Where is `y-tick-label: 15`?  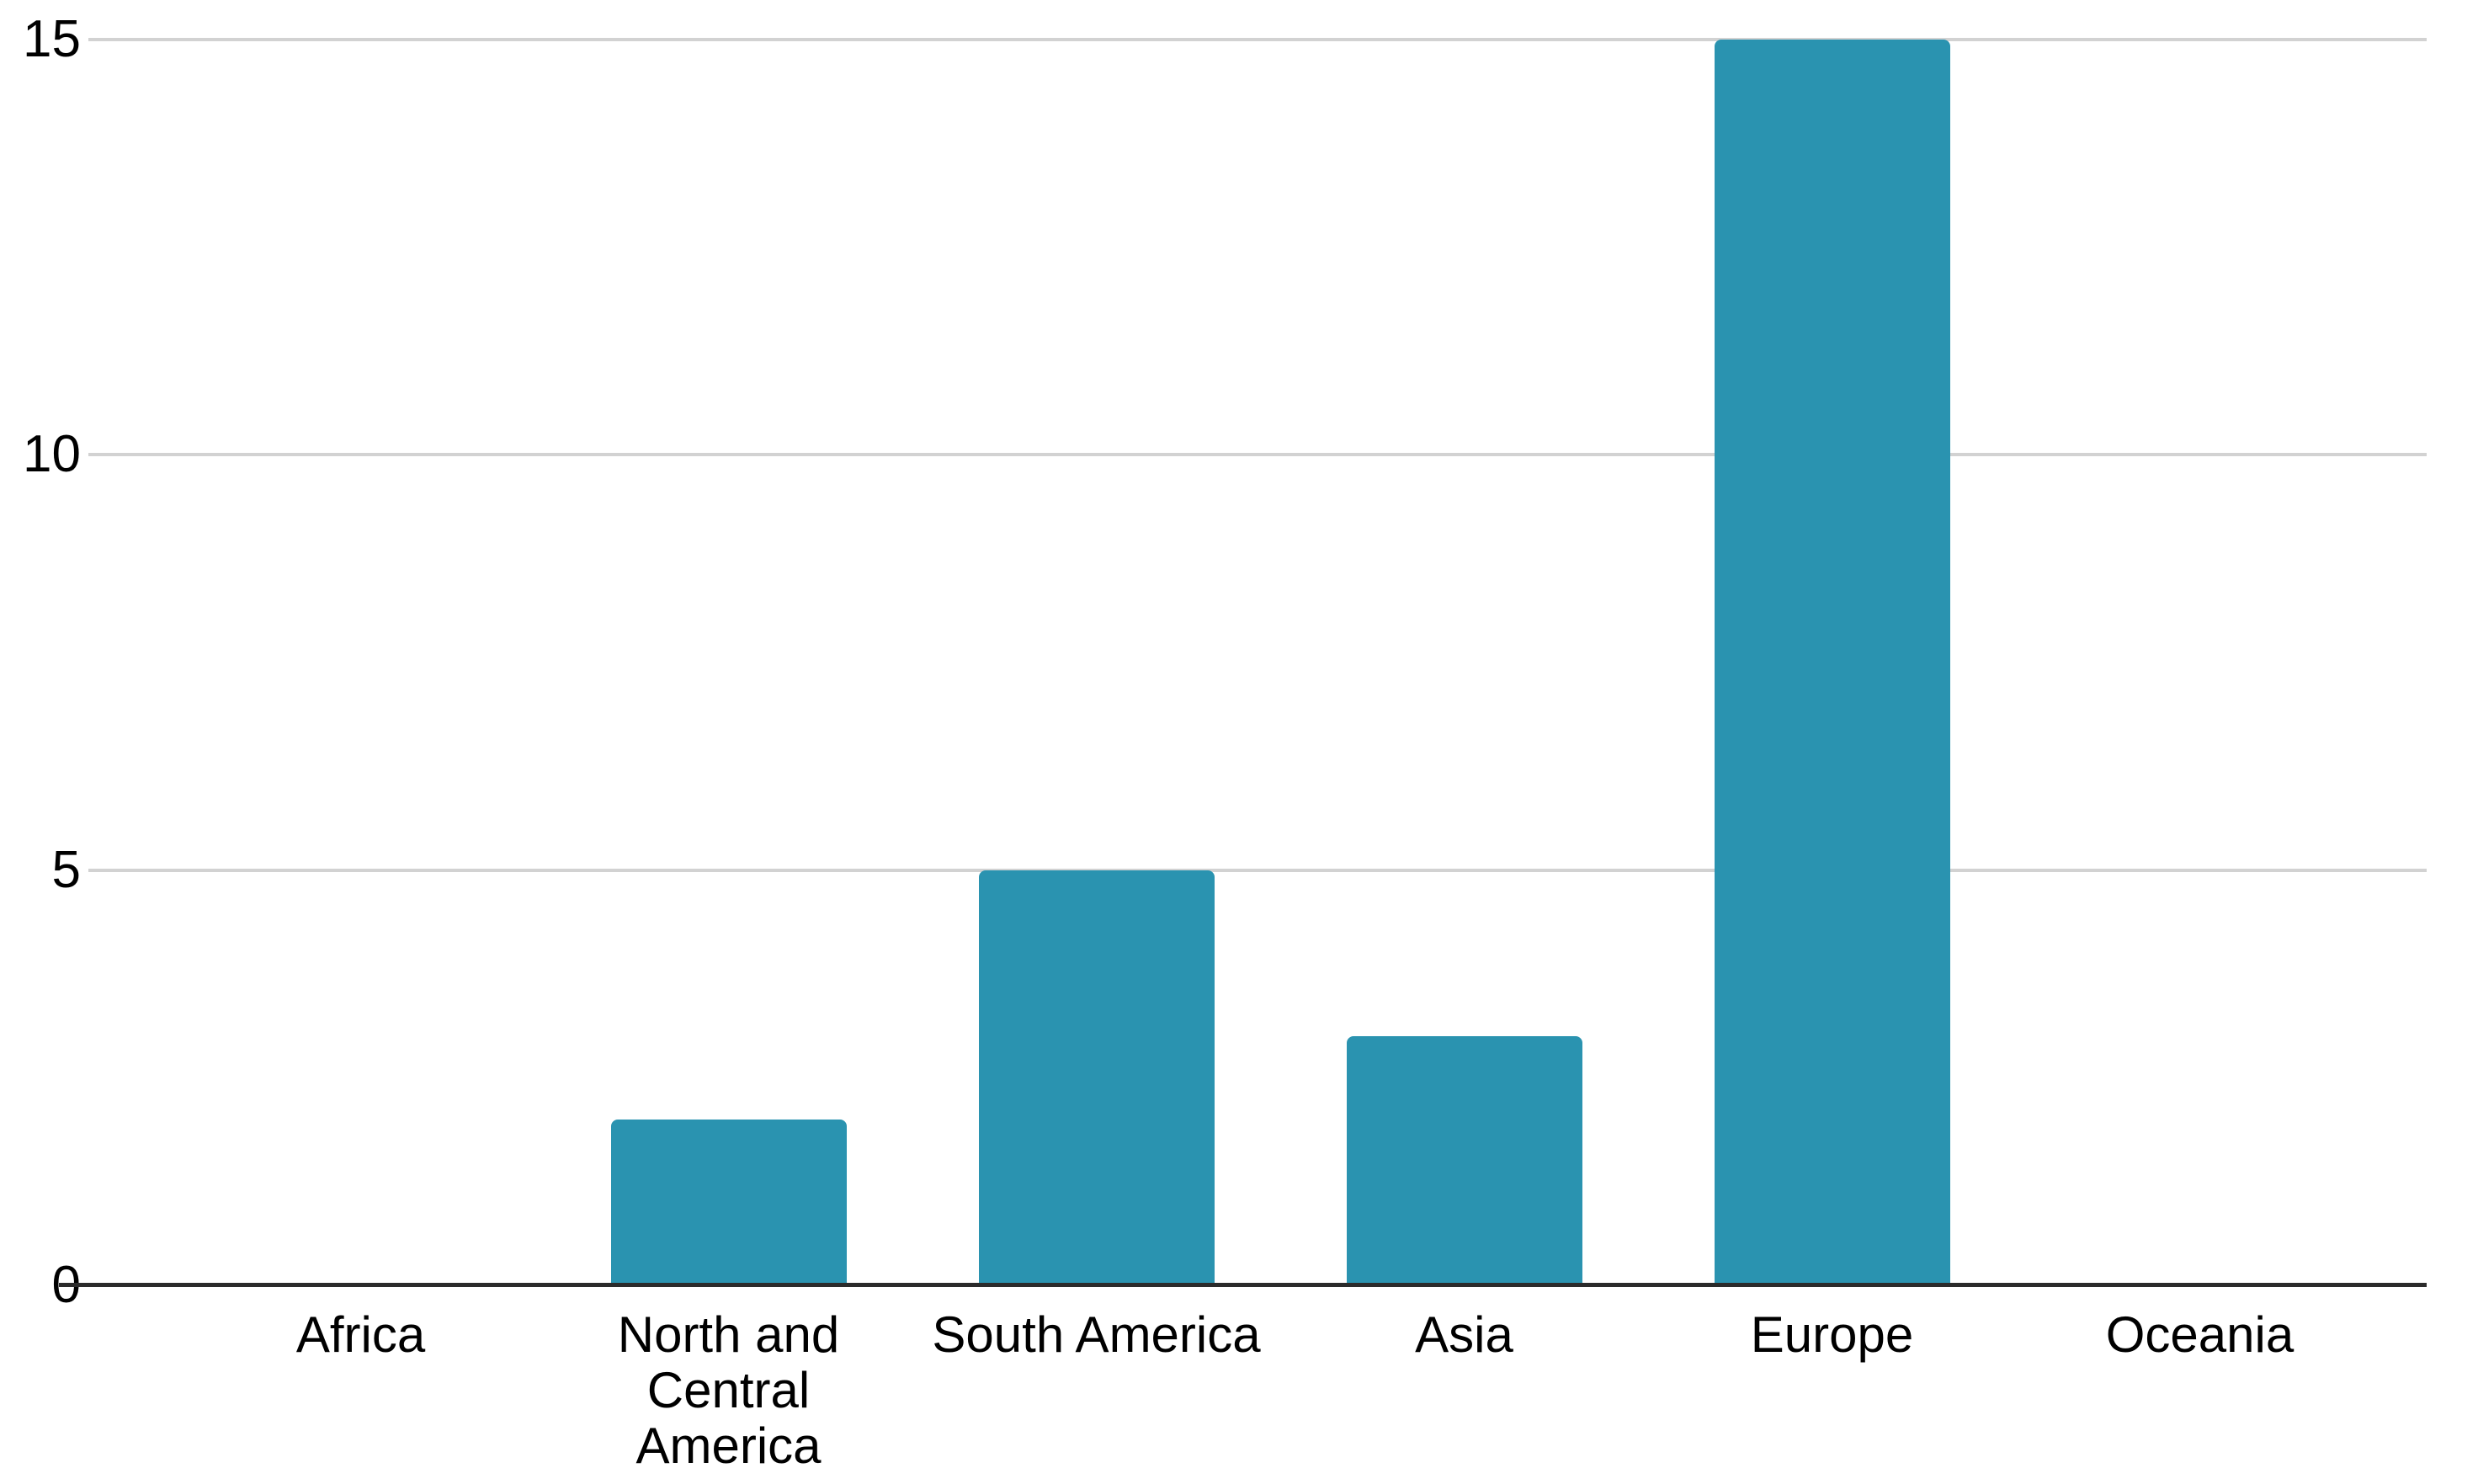 y-tick-label: 15 is located at coordinates (52, 39).